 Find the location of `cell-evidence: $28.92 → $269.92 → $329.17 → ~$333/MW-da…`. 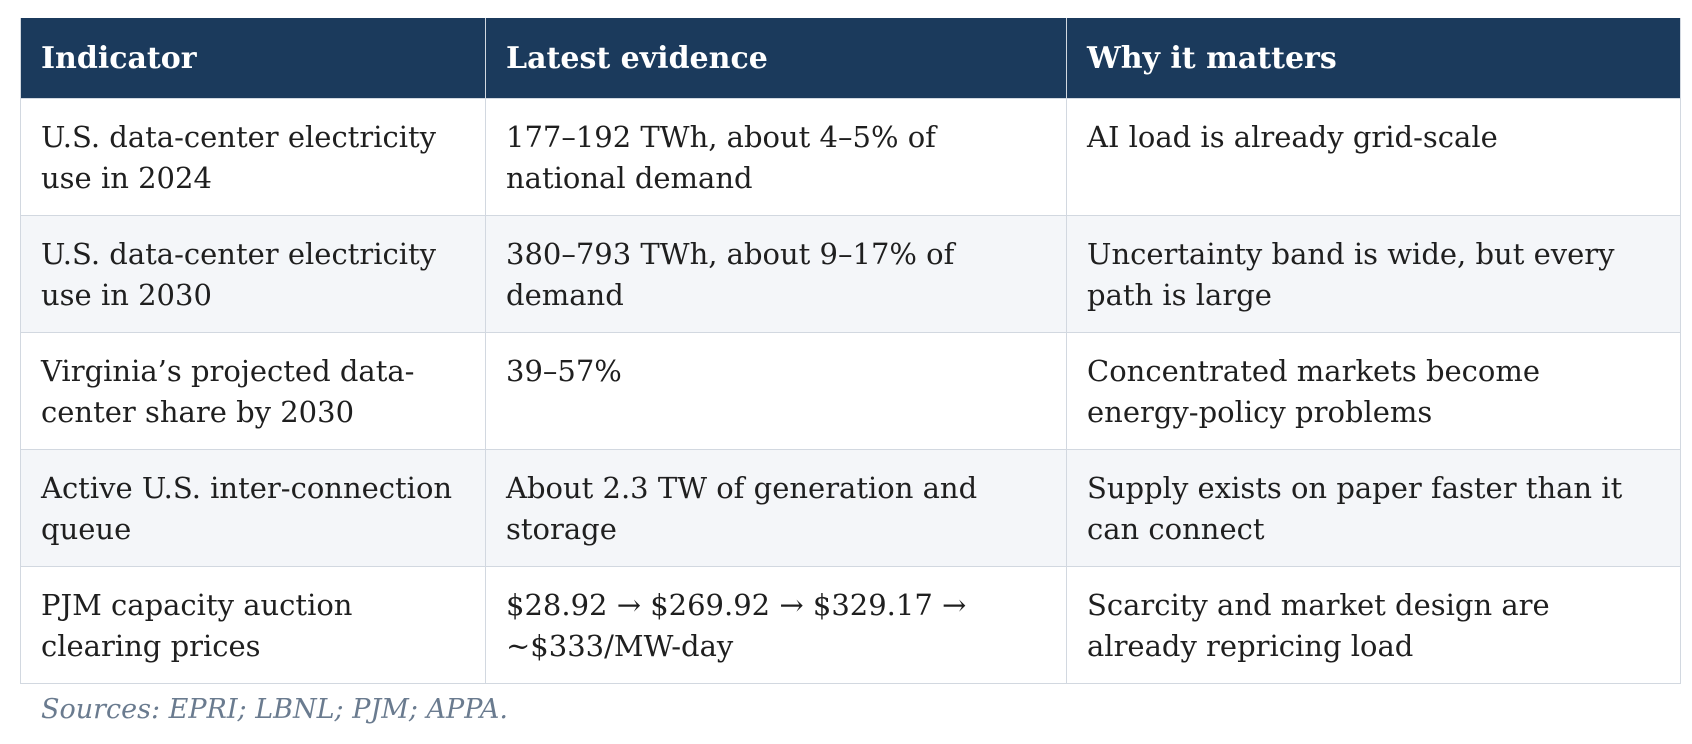

cell-evidence: $28.92 → $269.92 → $329.17 → ~$333/MW-da… is located at coordinates (776, 625).